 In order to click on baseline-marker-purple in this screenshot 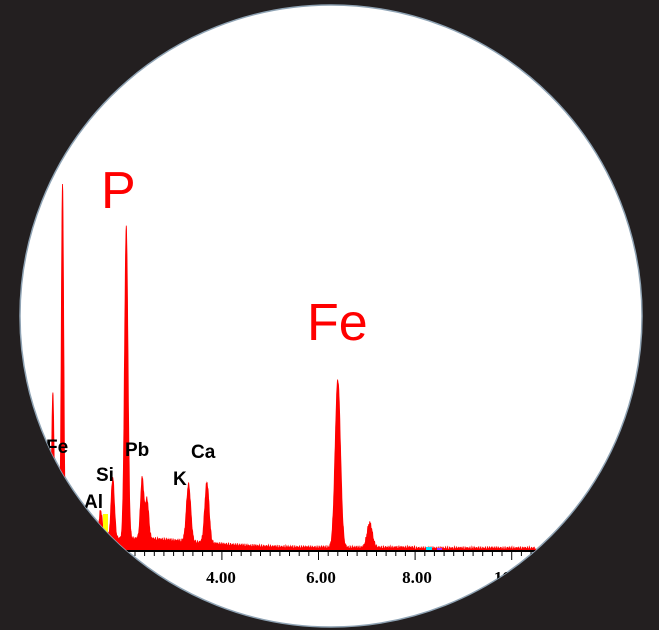, I will do `click(439, 549)`.